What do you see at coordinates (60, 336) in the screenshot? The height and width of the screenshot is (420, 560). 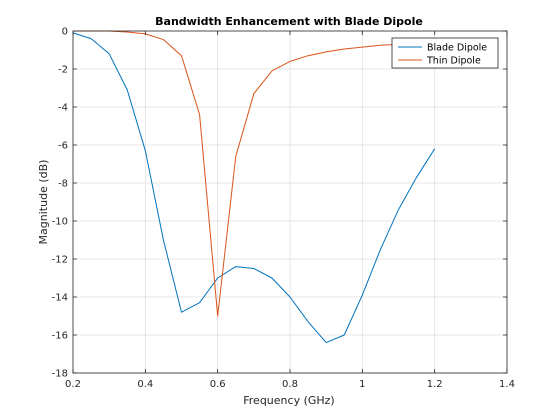 I see `y-tick-label: -16` at bounding box center [60, 336].